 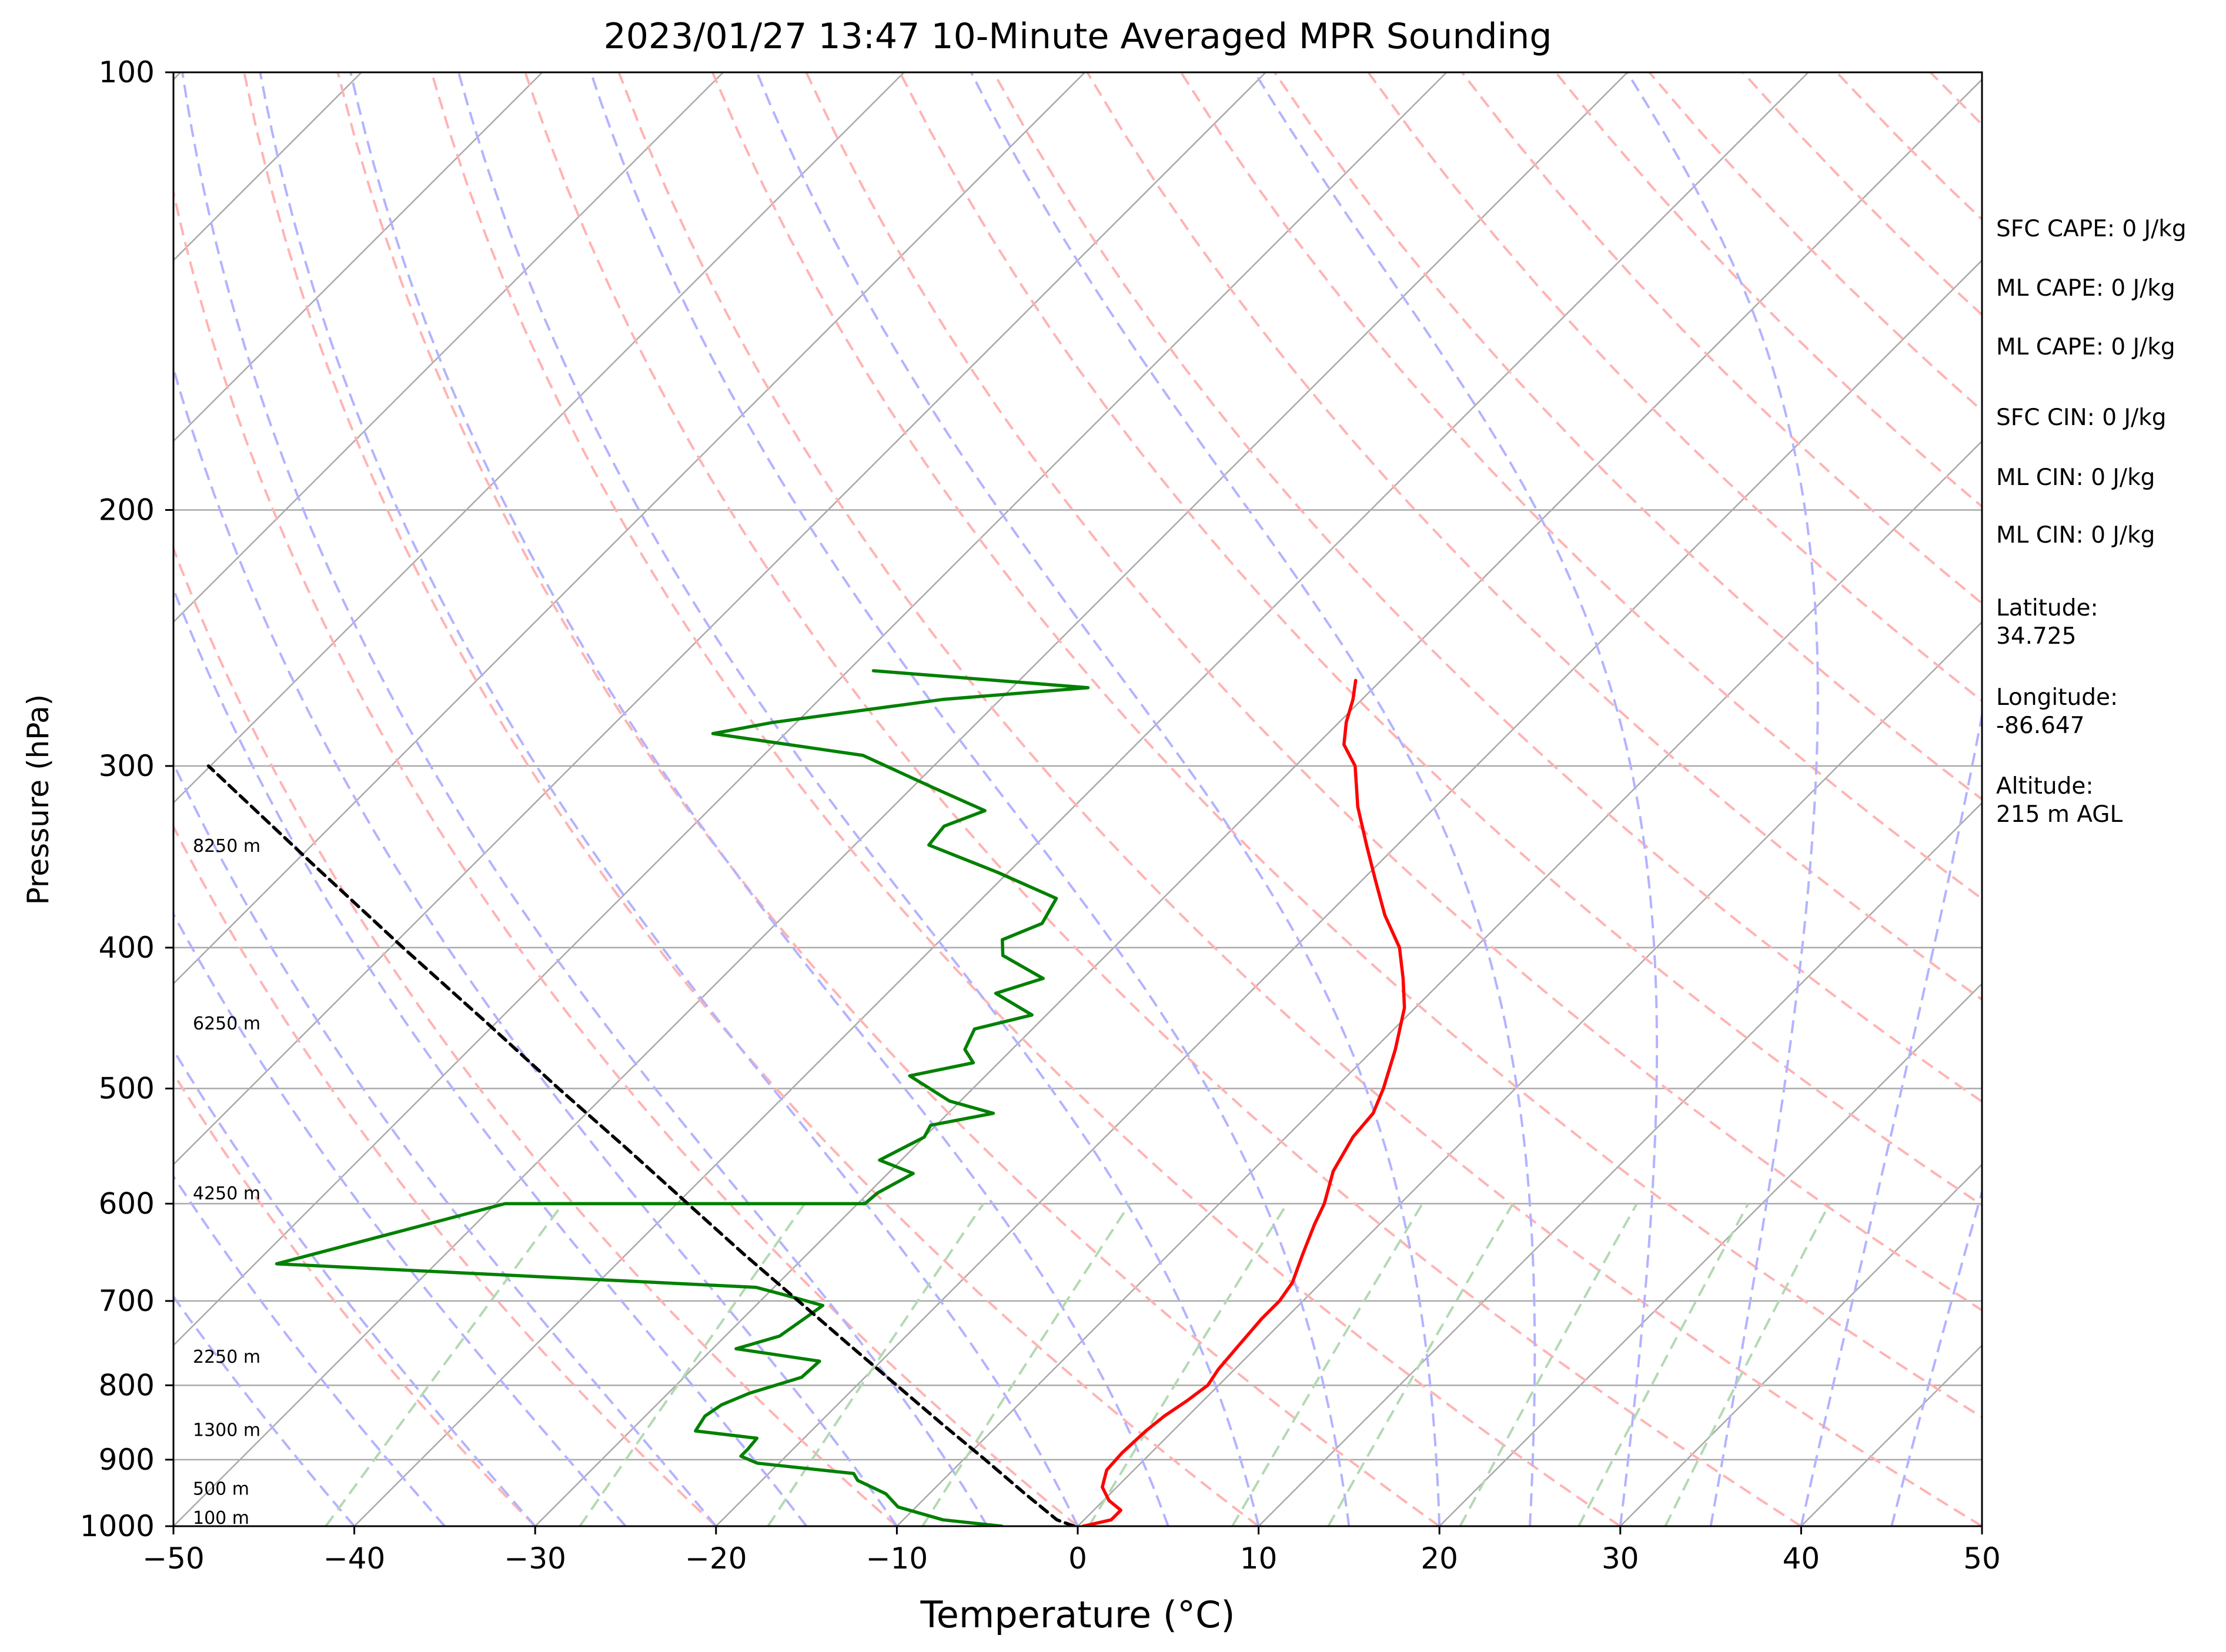 What do you see at coordinates (897, 1559) in the screenshot?
I see `x-tick-label: −10` at bounding box center [897, 1559].